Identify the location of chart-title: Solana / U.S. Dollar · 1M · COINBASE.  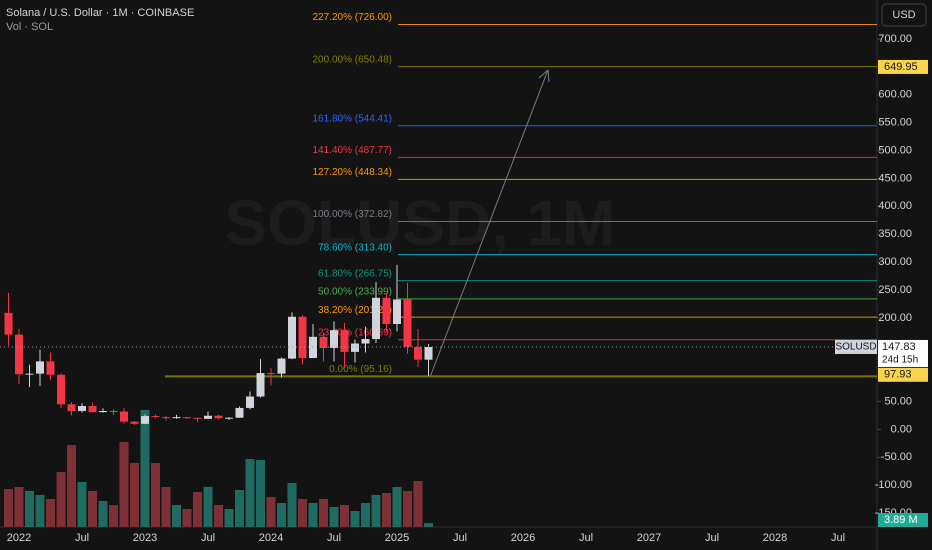
(100, 13).